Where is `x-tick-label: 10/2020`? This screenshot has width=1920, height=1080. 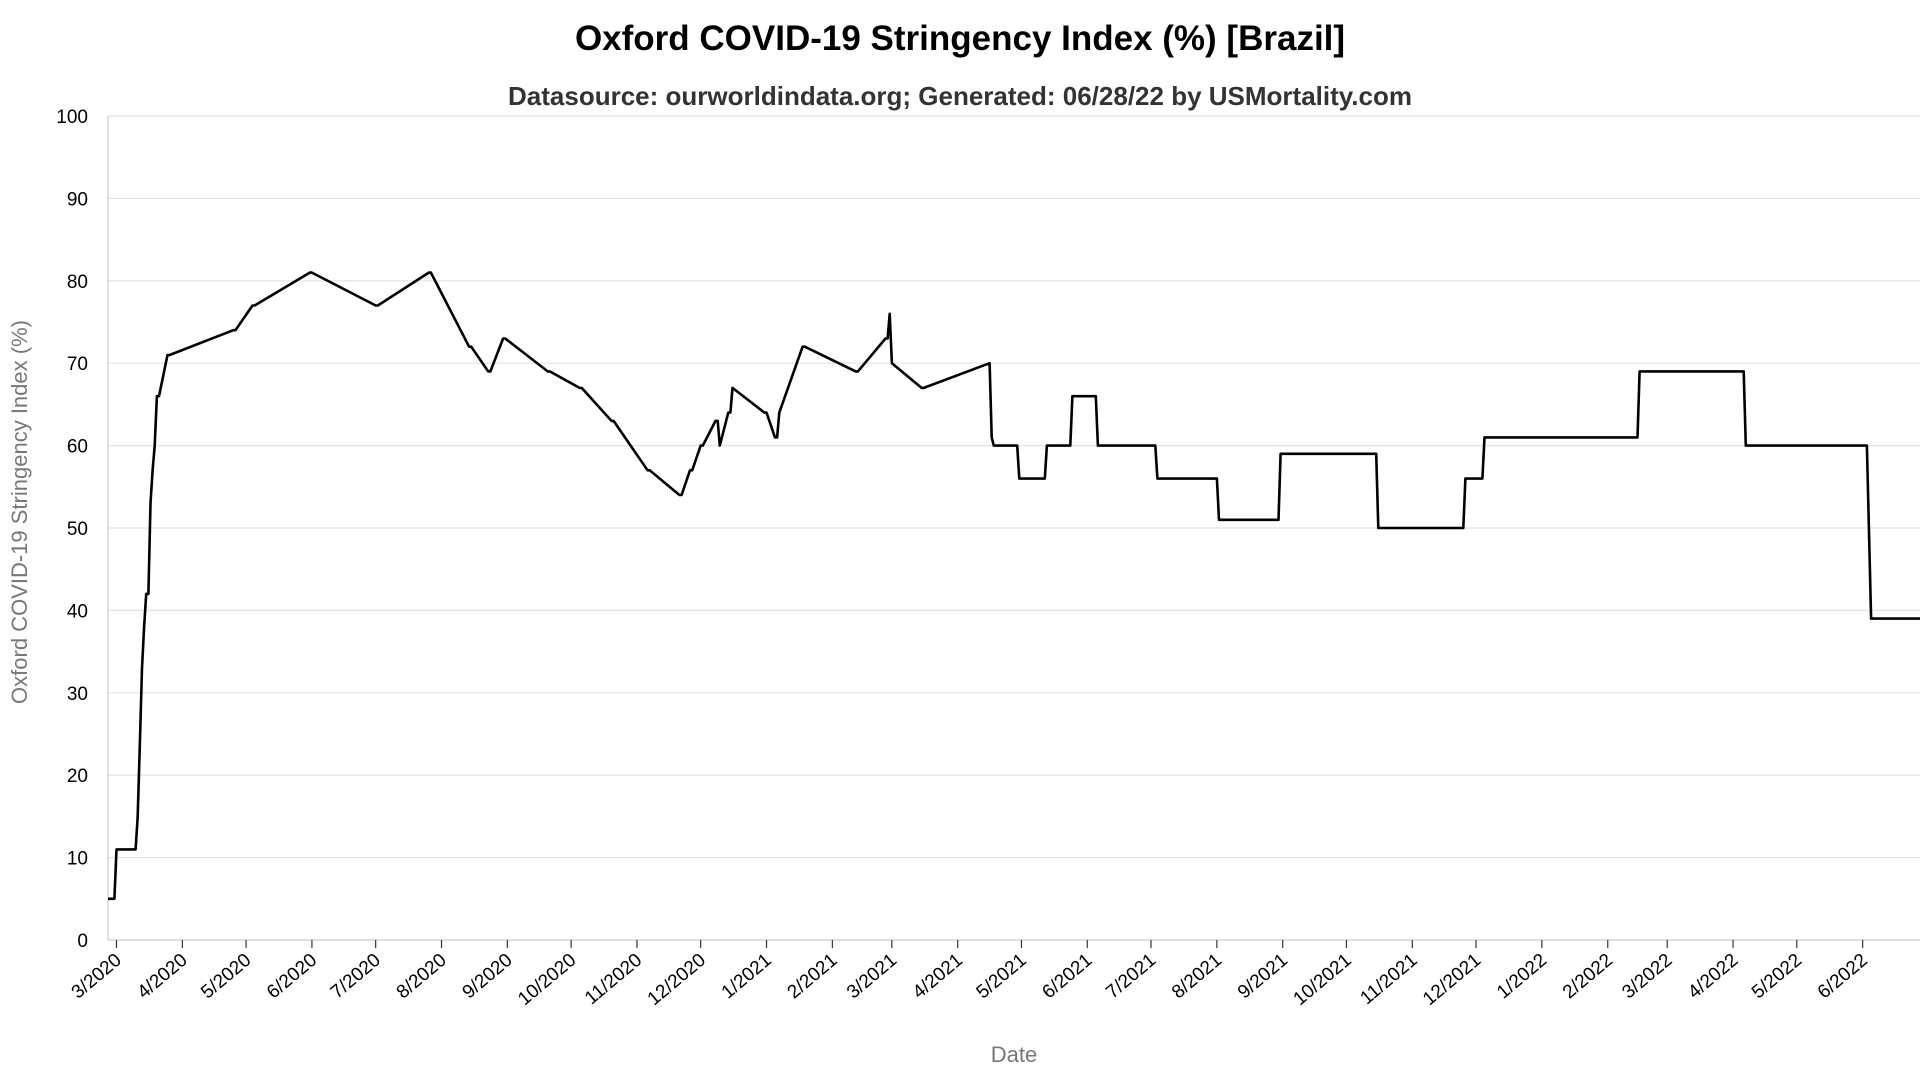 x-tick-label: 10/2020 is located at coordinates (547, 980).